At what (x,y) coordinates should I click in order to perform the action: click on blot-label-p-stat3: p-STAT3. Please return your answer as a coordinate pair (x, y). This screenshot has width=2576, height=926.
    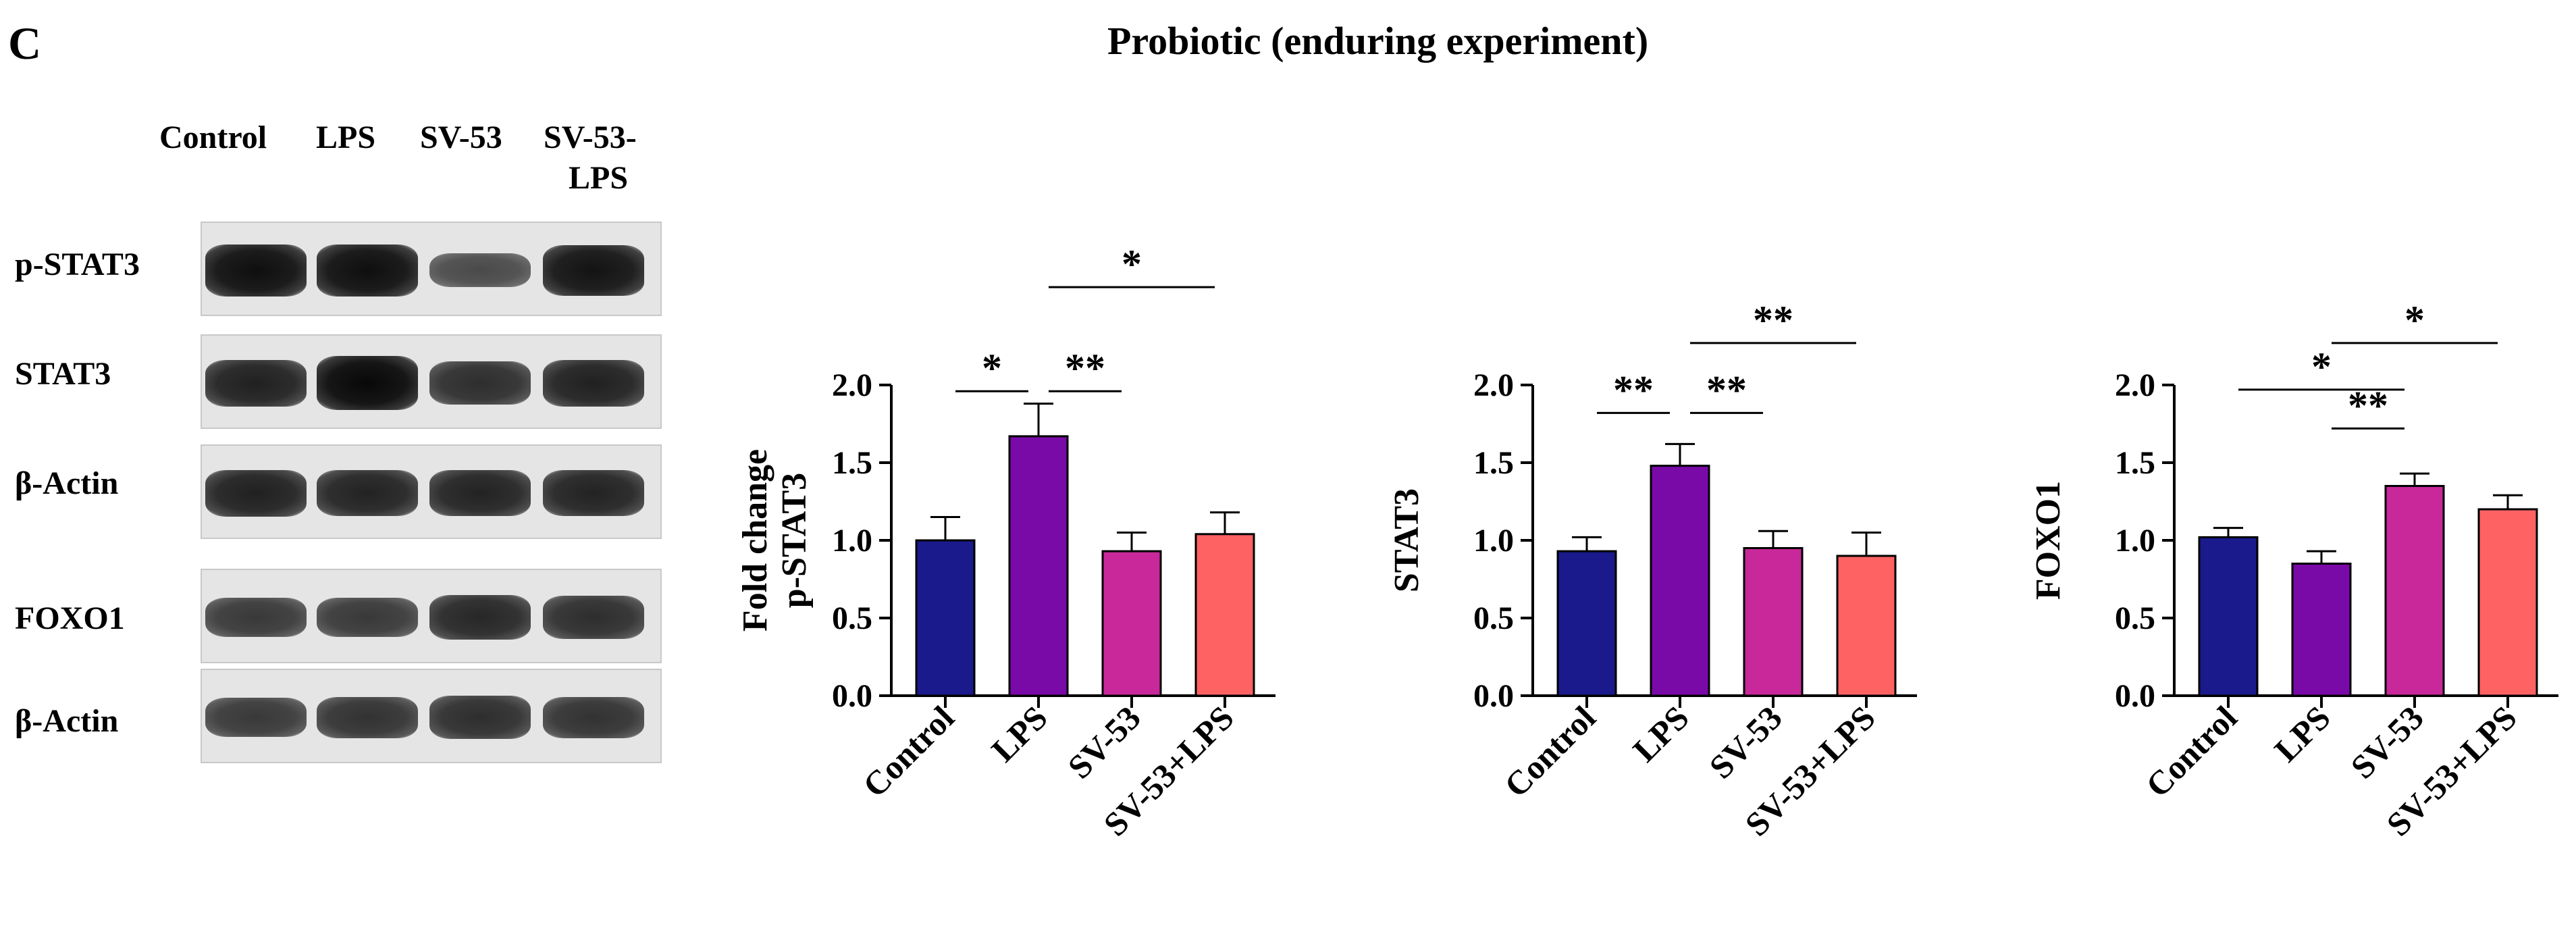
    Looking at the image, I should click on (77, 265).